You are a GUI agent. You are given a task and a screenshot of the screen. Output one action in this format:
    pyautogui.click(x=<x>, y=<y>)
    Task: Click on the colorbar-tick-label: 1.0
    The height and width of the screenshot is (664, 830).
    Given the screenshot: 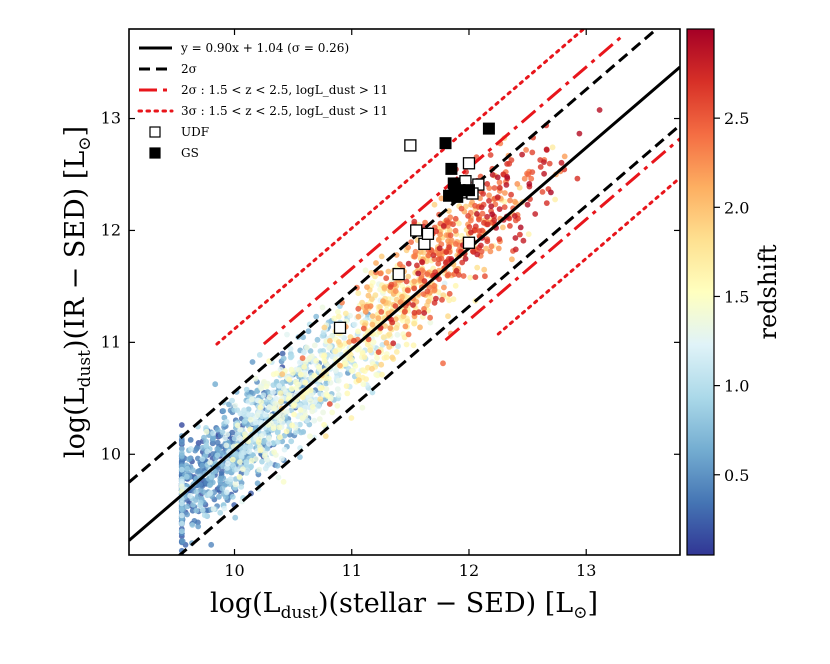 What is the action you would take?
    pyautogui.click(x=736, y=386)
    